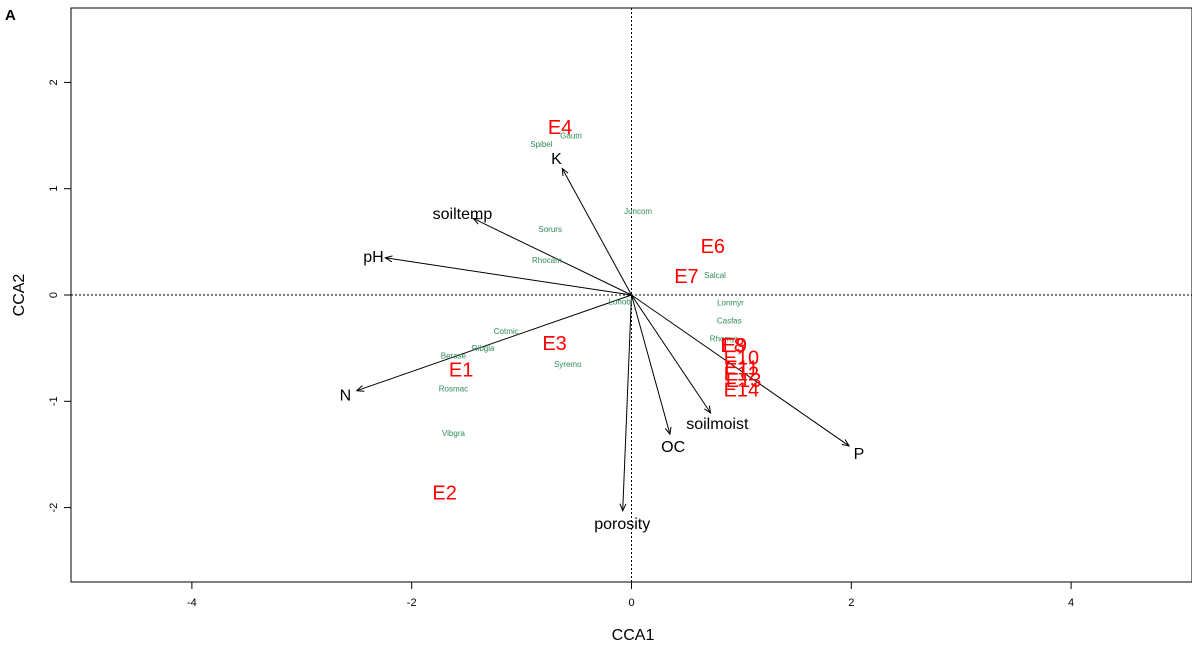 This screenshot has height=645, width=1192. What do you see at coordinates (851, 603) in the screenshot?
I see `x-tick-label: 2` at bounding box center [851, 603].